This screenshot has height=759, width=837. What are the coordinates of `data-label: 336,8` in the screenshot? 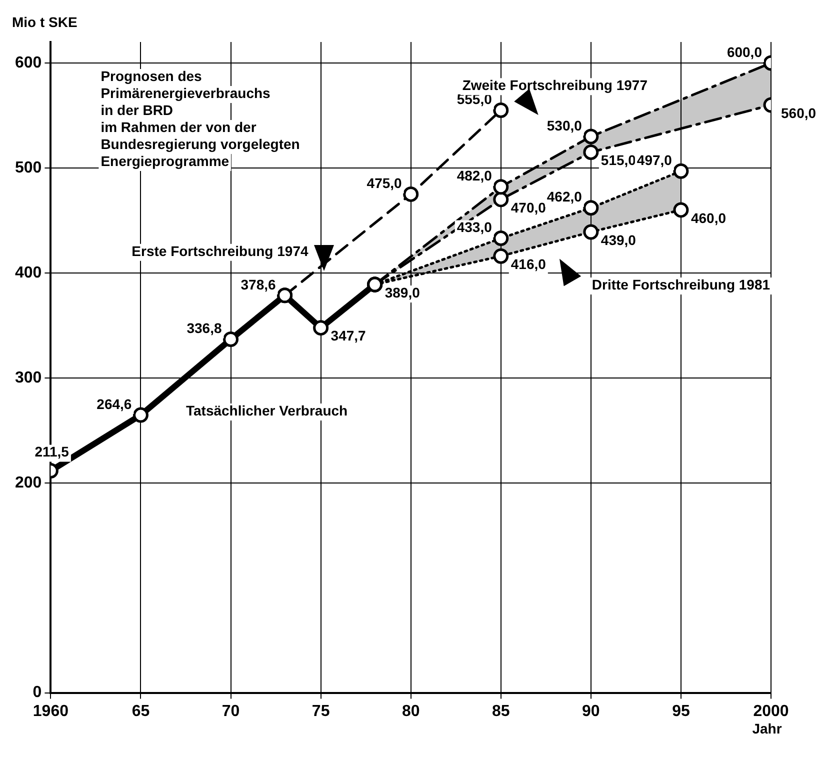 It's located at (204, 328).